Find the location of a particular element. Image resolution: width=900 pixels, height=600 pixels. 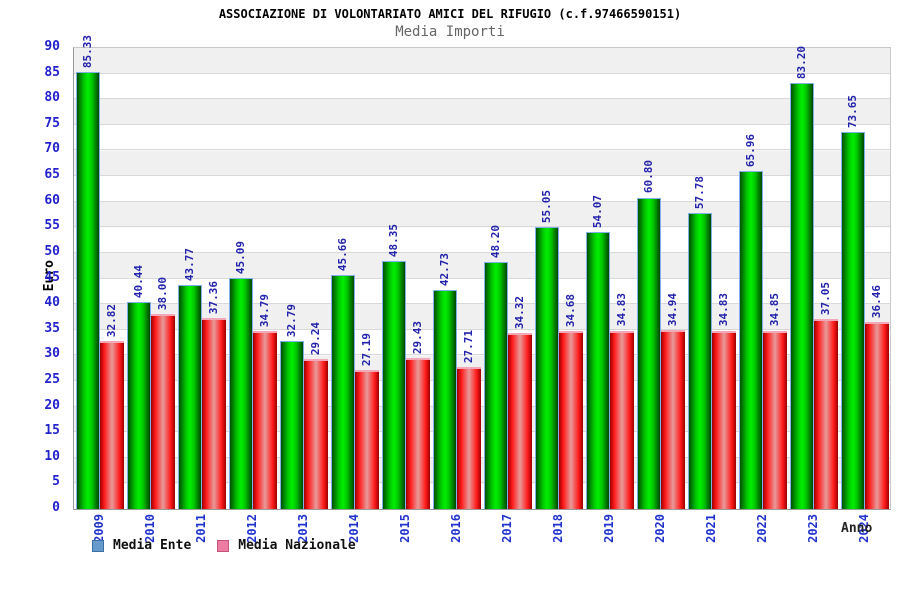

y-tick-label: 70 is located at coordinates (52, 149).